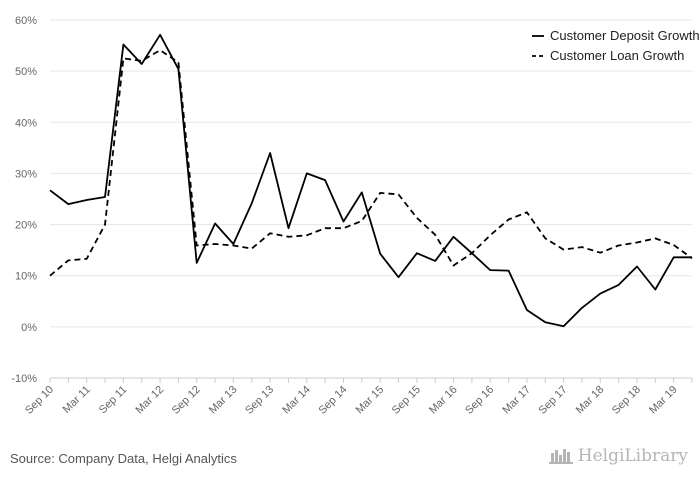 The height and width of the screenshot is (483, 700). What do you see at coordinates (443, 400) in the screenshot?
I see `x-tick-label: Mar 16` at bounding box center [443, 400].